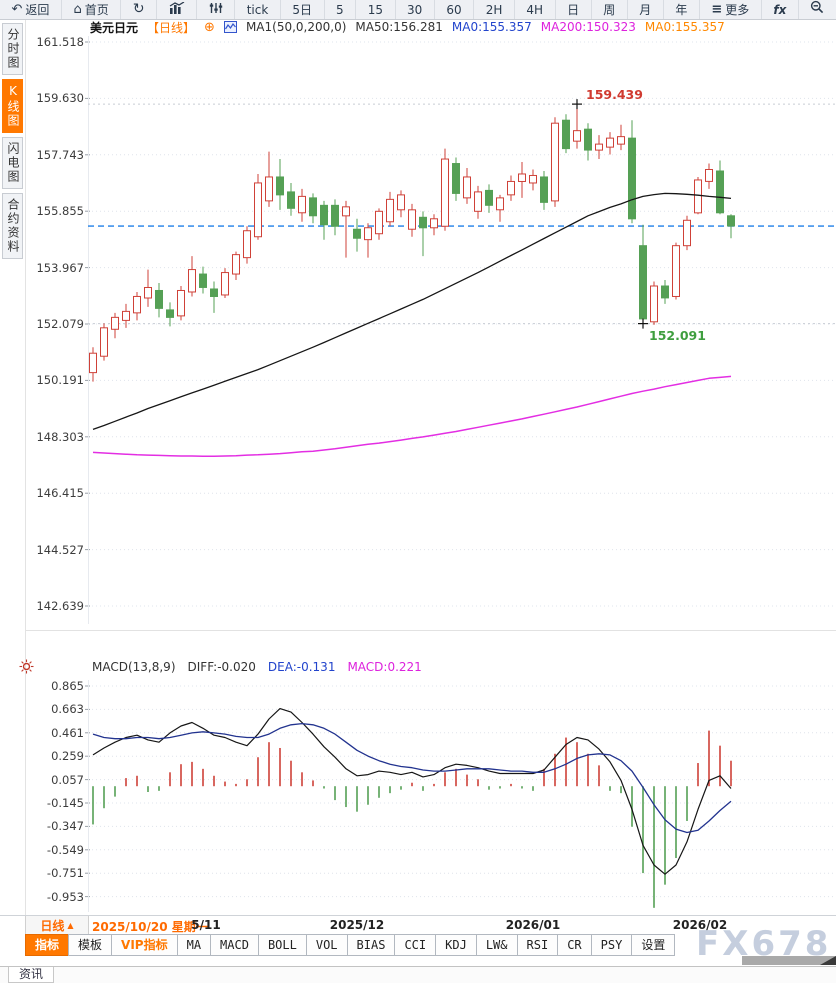 The height and width of the screenshot is (983, 836). I want to click on toolbar-button-year: 年, so click(682, 9).